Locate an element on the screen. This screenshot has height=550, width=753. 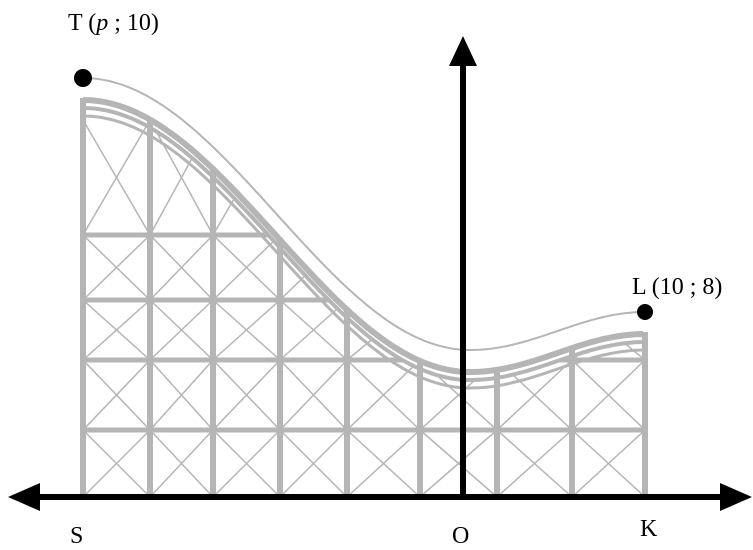
point-label: T (p ; 10) is located at coordinates (113, 23).